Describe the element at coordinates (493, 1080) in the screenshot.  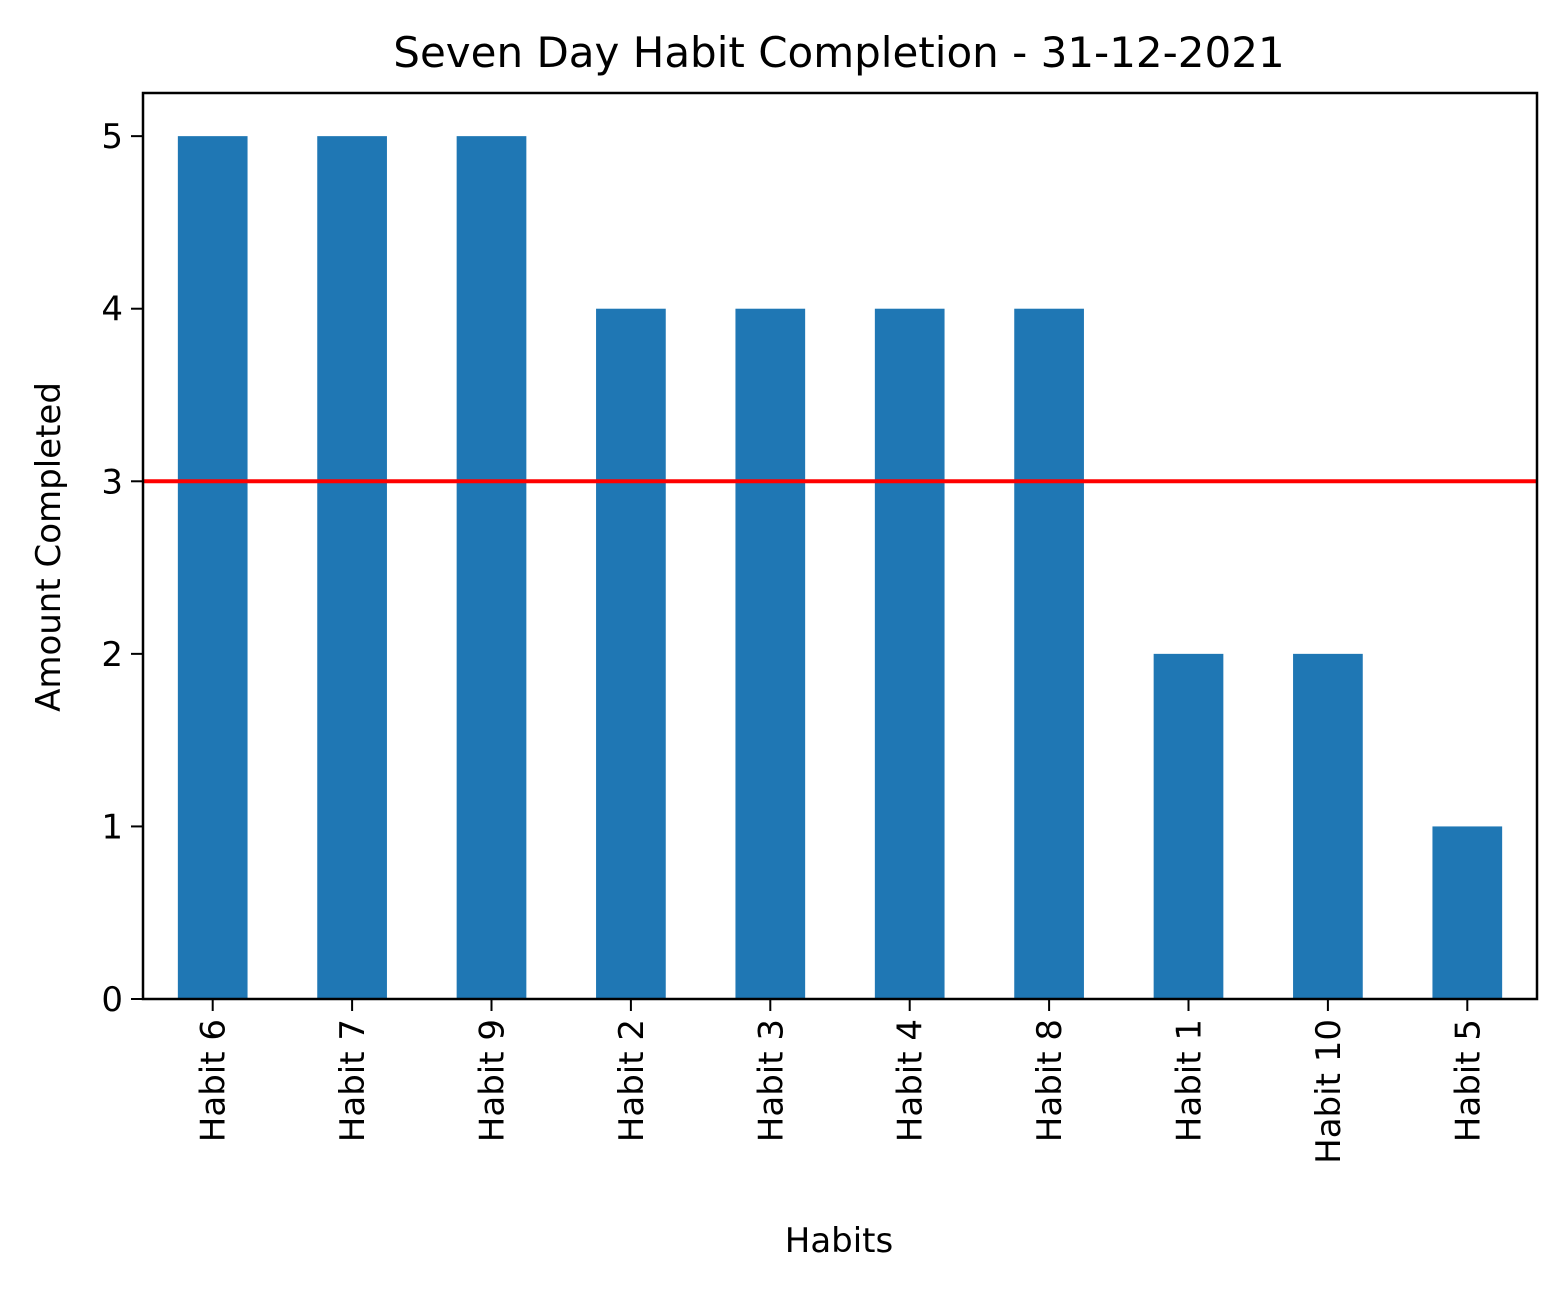
I see `x-tick-label: Habit 9` at that location.